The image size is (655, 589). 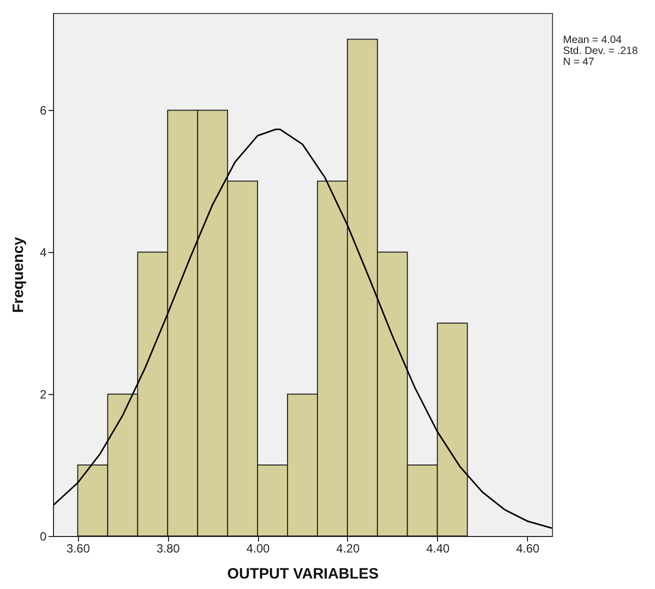 What do you see at coordinates (348, 549) in the screenshot?
I see `x-tick-label: 4.20` at bounding box center [348, 549].